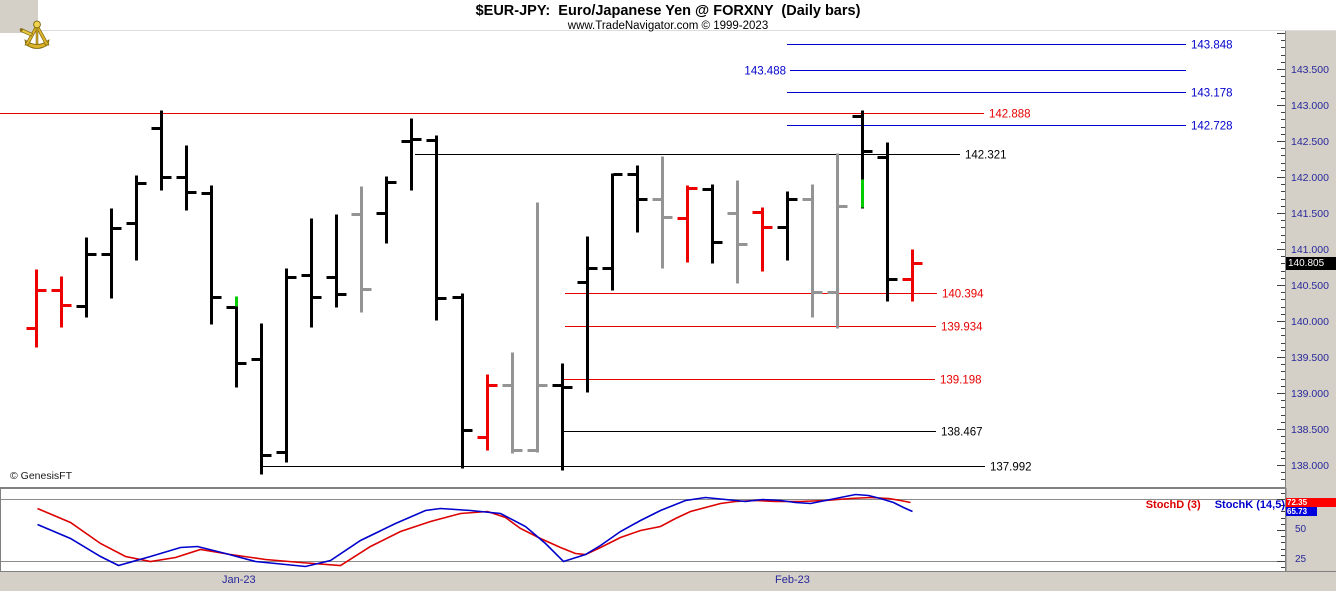  Describe the element at coordinates (647, 468) in the screenshot. I see `support-resistance-line: 137.992` at that location.